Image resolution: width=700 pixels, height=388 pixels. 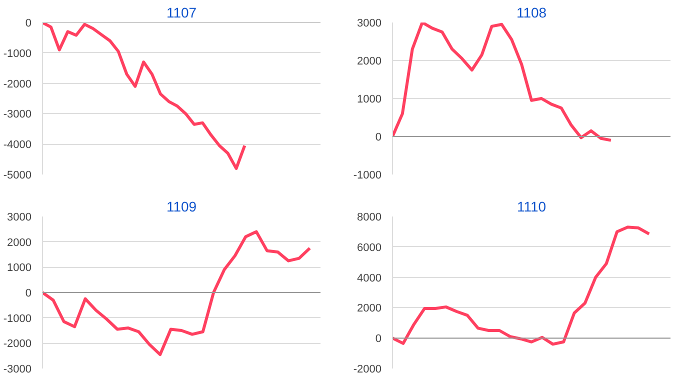 I want to click on chart-title: 1109, so click(x=181, y=206).